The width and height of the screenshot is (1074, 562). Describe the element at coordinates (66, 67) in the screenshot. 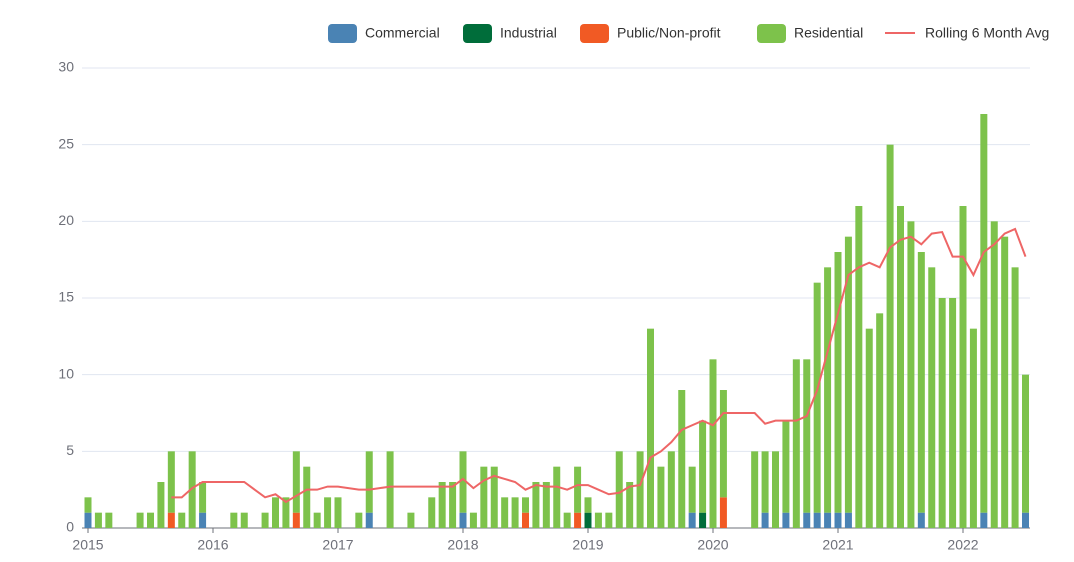

I see `y-tick-label: 30` at that location.